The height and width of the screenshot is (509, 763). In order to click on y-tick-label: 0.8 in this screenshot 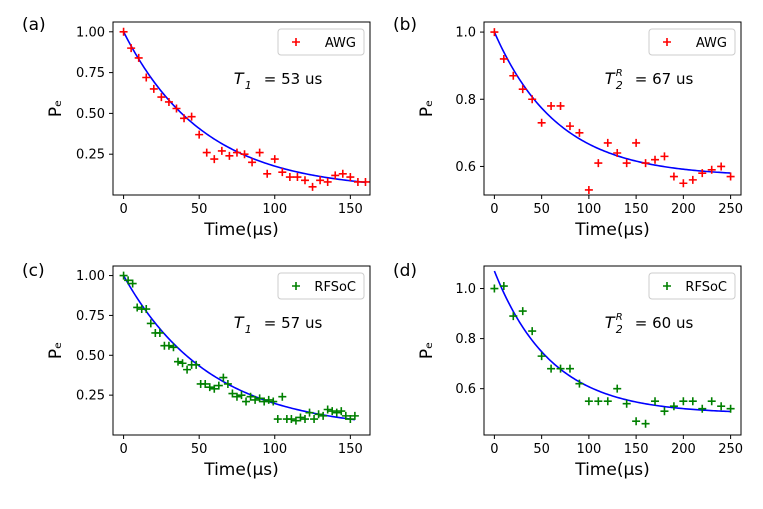, I will do `click(465, 100)`.